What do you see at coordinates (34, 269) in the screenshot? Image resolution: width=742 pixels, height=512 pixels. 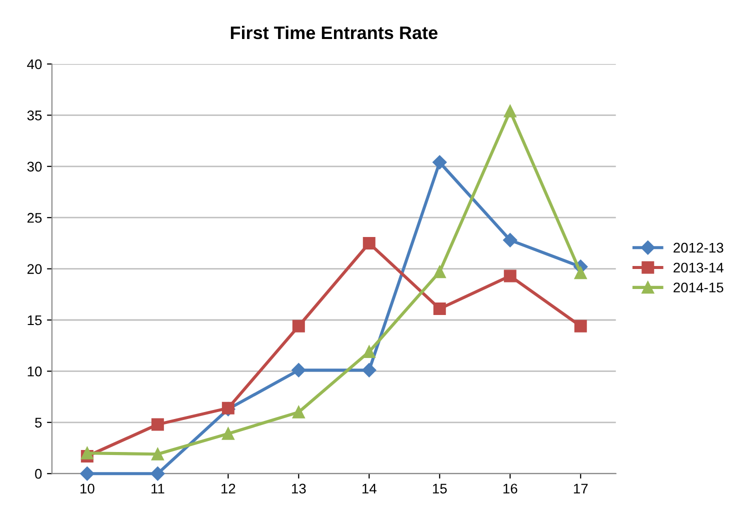 I see `y-tick-label: 20` at bounding box center [34, 269].